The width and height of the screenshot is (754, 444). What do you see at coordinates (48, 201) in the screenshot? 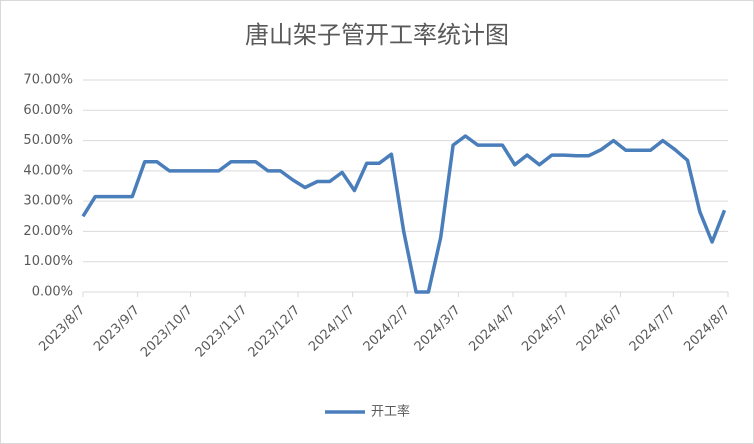
I see `y-tick-label: 30.00%` at bounding box center [48, 201].